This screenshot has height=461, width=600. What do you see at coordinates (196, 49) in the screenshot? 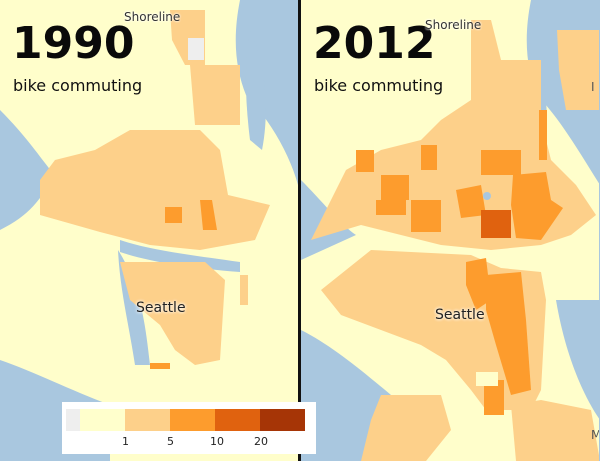
I see `tract-nodata` at bounding box center [196, 49].